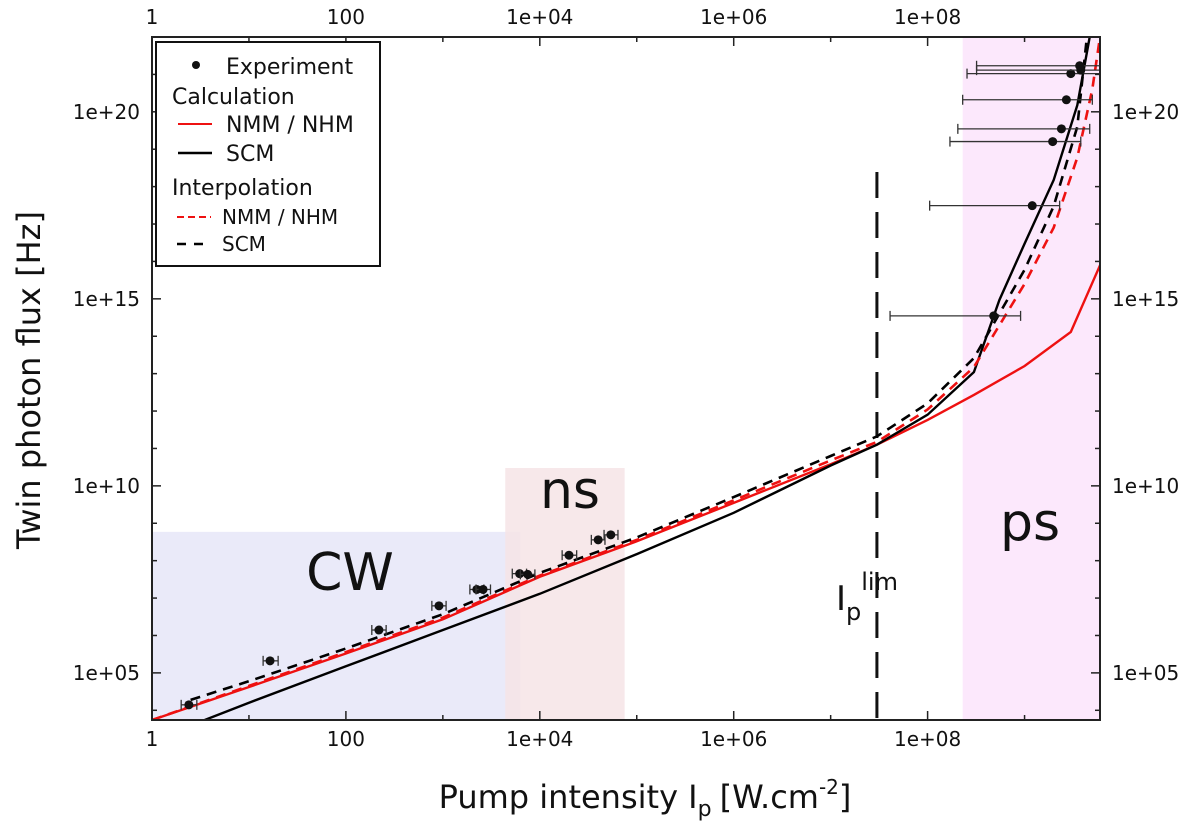 This screenshot has height=827, width=1200. What do you see at coordinates (29, 380) in the screenshot?
I see `y-axis-label: Twin photon flux [Hz]` at bounding box center [29, 380].